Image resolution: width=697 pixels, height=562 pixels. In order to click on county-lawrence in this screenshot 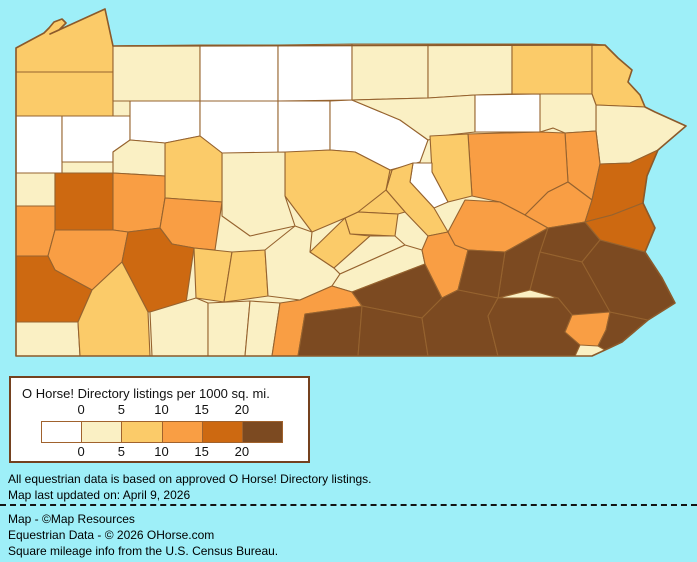, I will do `click(35, 189)`.